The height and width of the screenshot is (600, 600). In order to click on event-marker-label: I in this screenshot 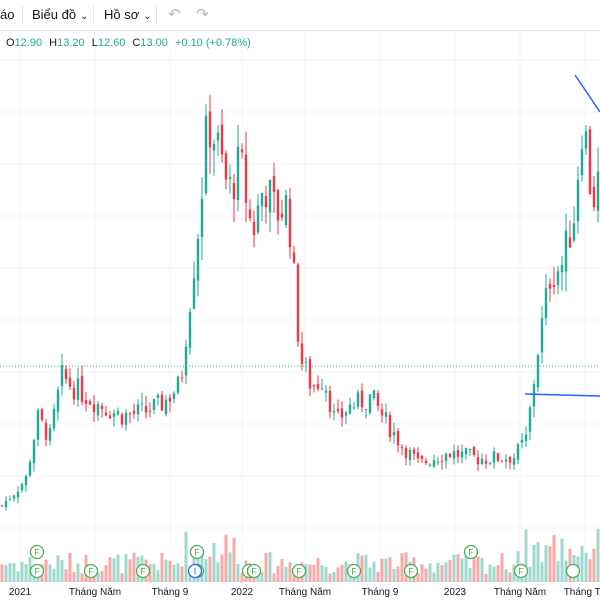, I will do `click(195, 572)`.